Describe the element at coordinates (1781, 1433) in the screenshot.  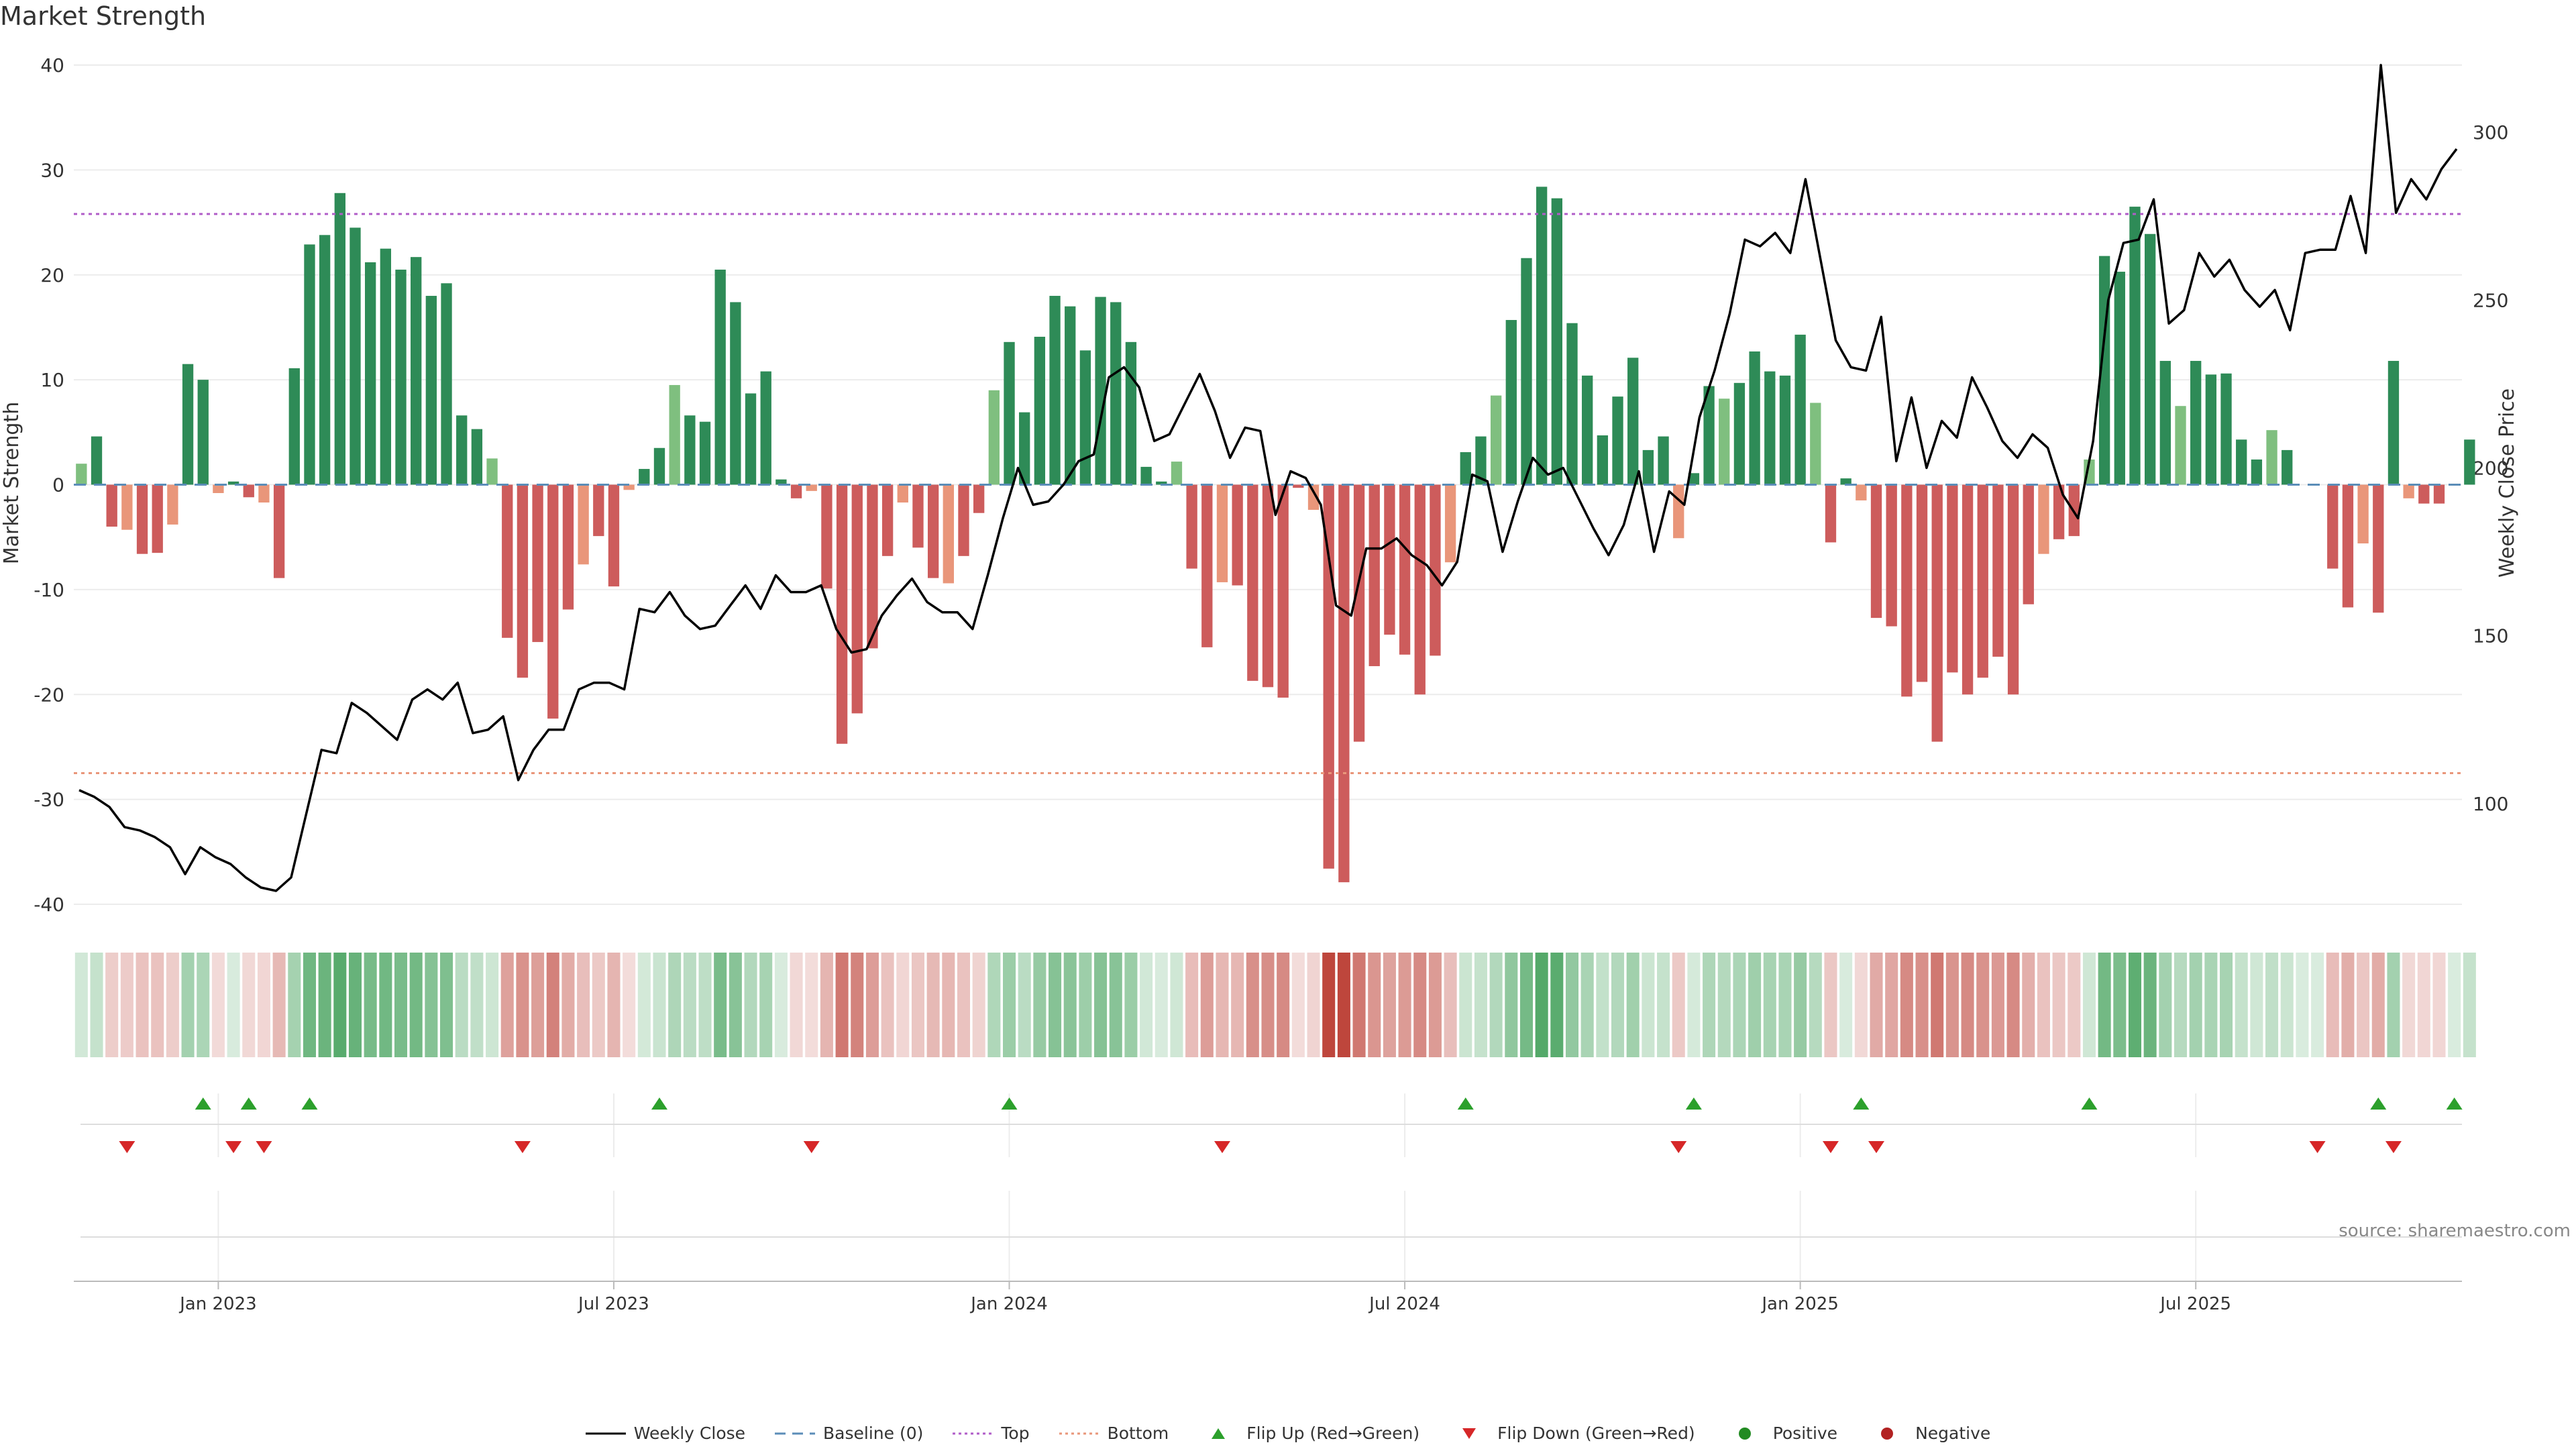
I see `legend-item-positive: Positive` at that location.